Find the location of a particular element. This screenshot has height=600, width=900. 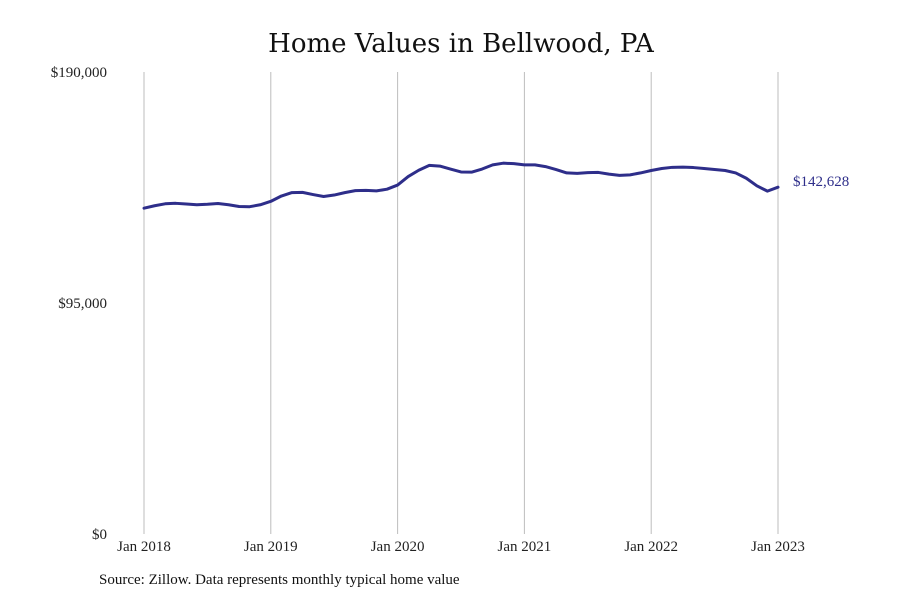

series-line-home-value is located at coordinates (461, 185).